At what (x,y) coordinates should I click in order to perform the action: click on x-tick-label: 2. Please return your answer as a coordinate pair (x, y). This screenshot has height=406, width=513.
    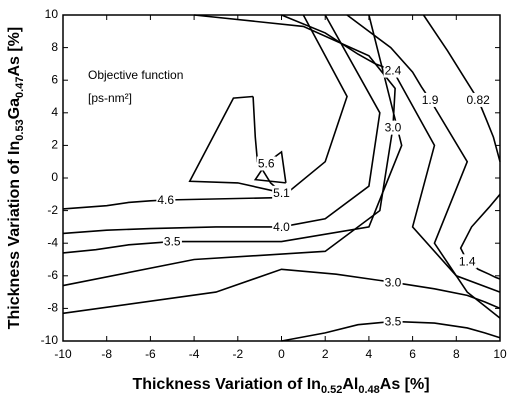
    Looking at the image, I should click on (325, 354).